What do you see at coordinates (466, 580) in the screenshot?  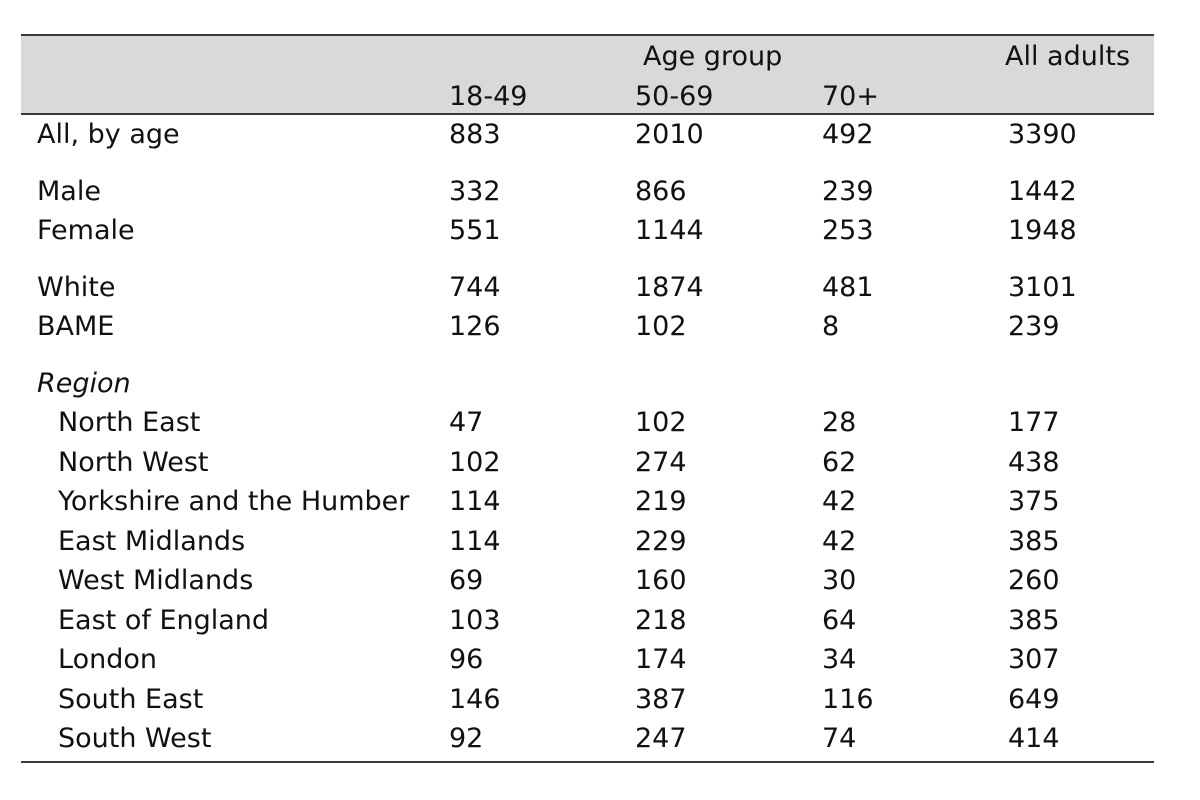 I see `cell-18-49: 69` at bounding box center [466, 580].